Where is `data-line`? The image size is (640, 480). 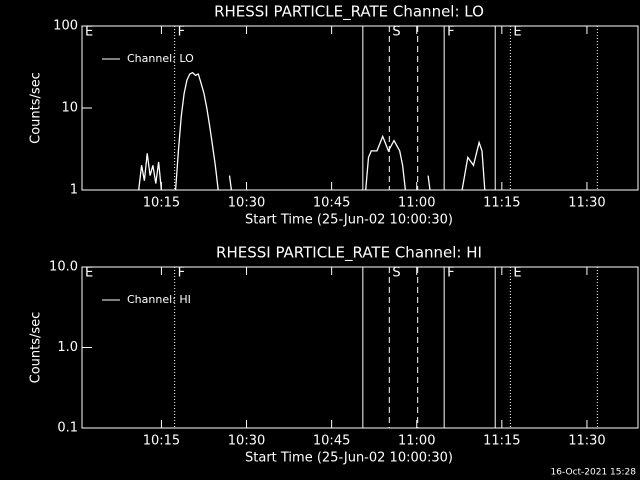
data-line is located at coordinates (312, 131).